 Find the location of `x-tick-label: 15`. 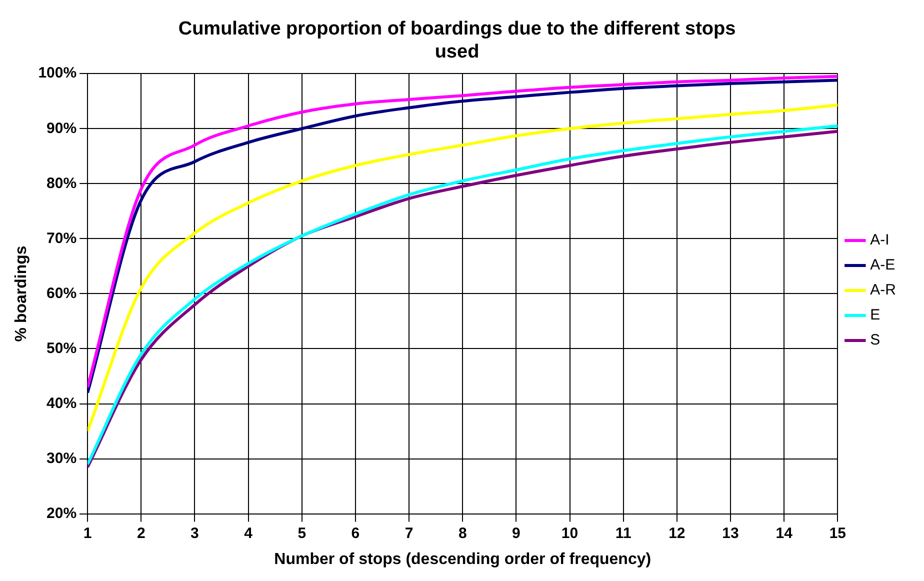

x-tick-label: 15 is located at coordinates (837, 533).